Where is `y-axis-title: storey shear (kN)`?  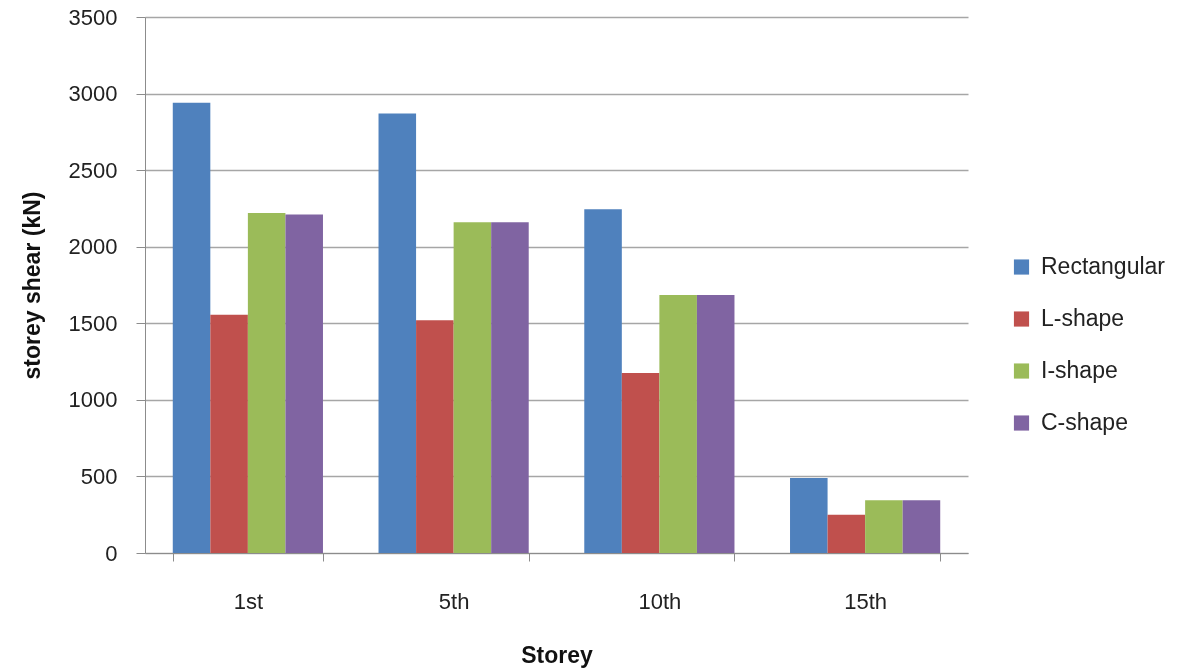
y-axis-title: storey shear (kN) is located at coordinates (31, 285).